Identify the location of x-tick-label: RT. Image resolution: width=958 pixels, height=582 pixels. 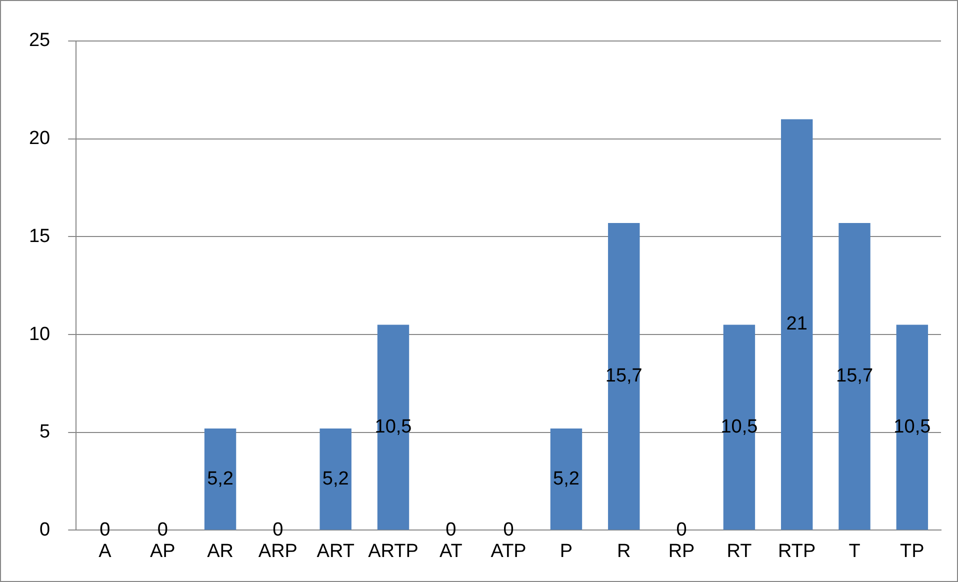
(739, 551).